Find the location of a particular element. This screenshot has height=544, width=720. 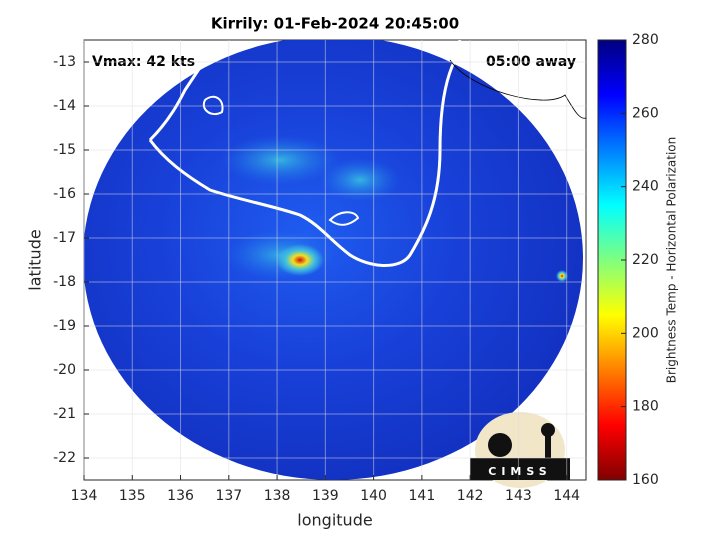

x-tick-label: 136 is located at coordinates (180, 496).